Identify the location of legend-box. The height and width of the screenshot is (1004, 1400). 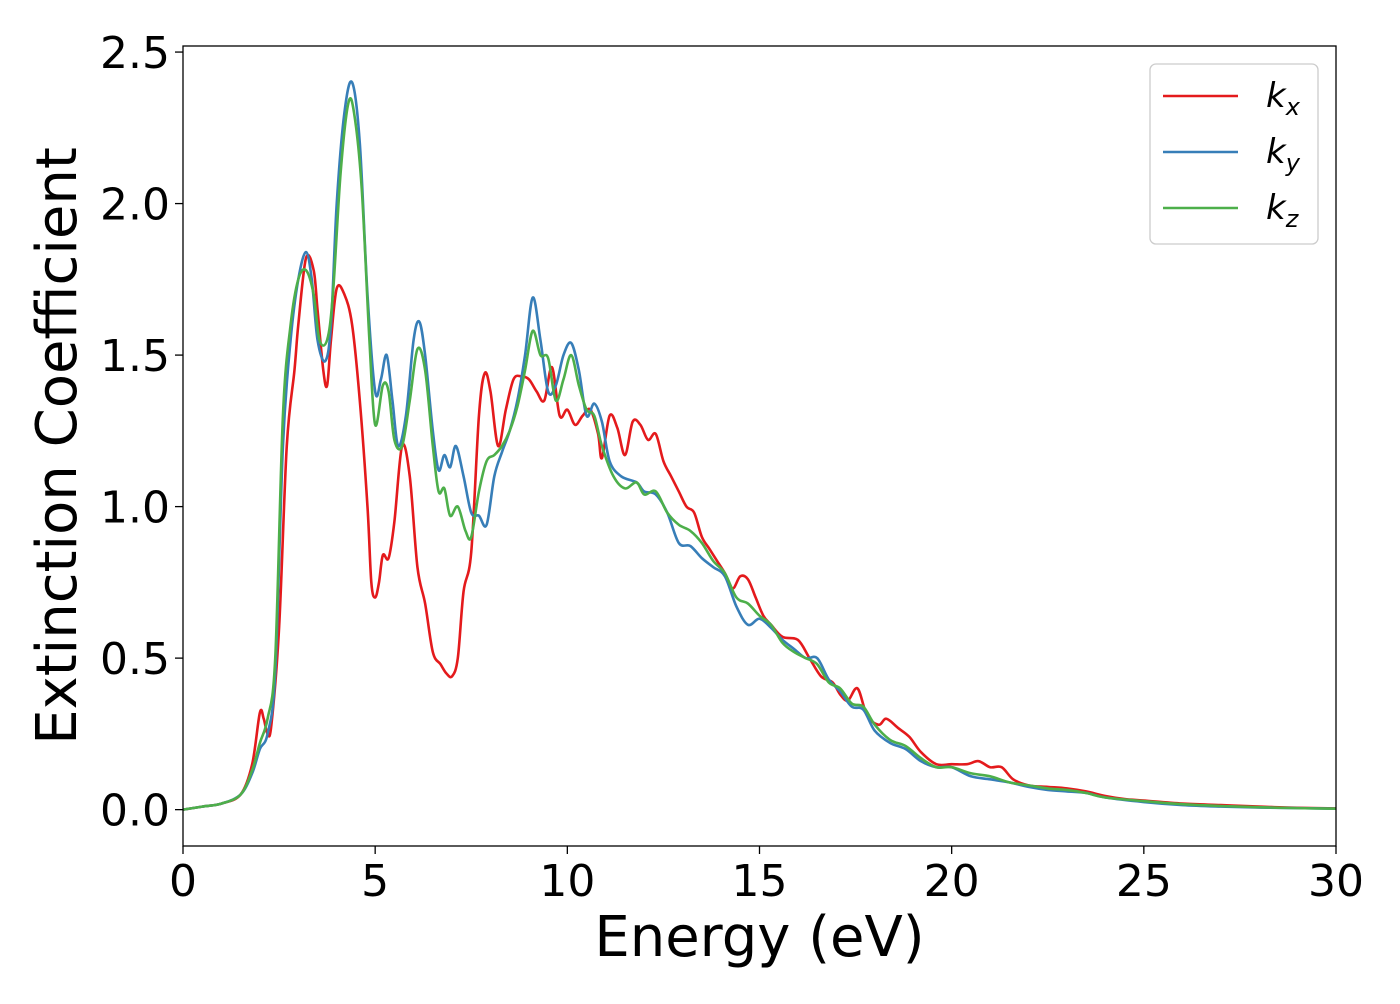
(1234, 154).